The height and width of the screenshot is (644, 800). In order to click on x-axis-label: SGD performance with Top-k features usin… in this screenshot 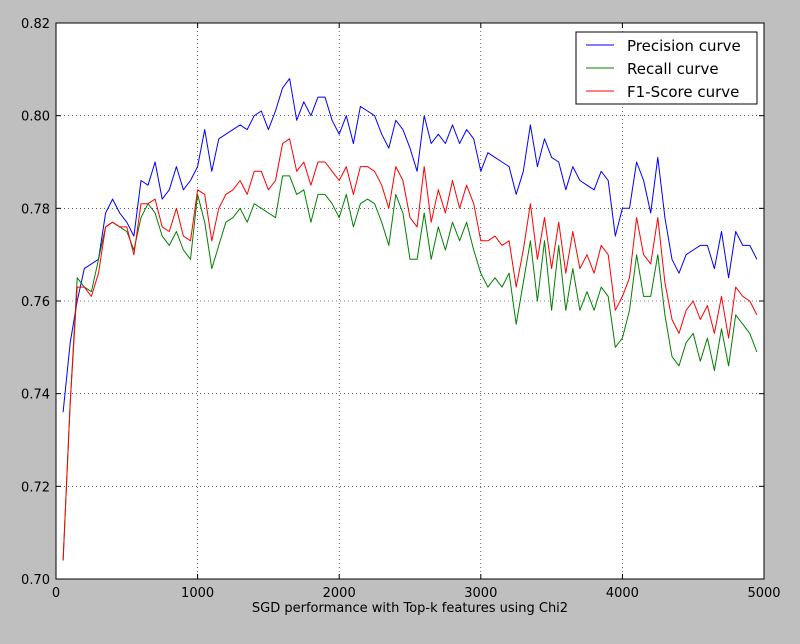, I will do `click(410, 608)`.